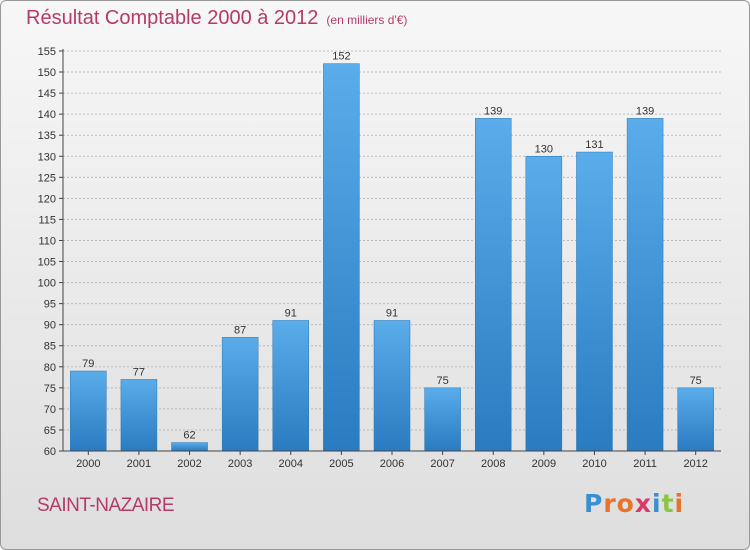 The image size is (750, 550). Describe the element at coordinates (291, 386) in the screenshot. I see `bar-2004` at that location.